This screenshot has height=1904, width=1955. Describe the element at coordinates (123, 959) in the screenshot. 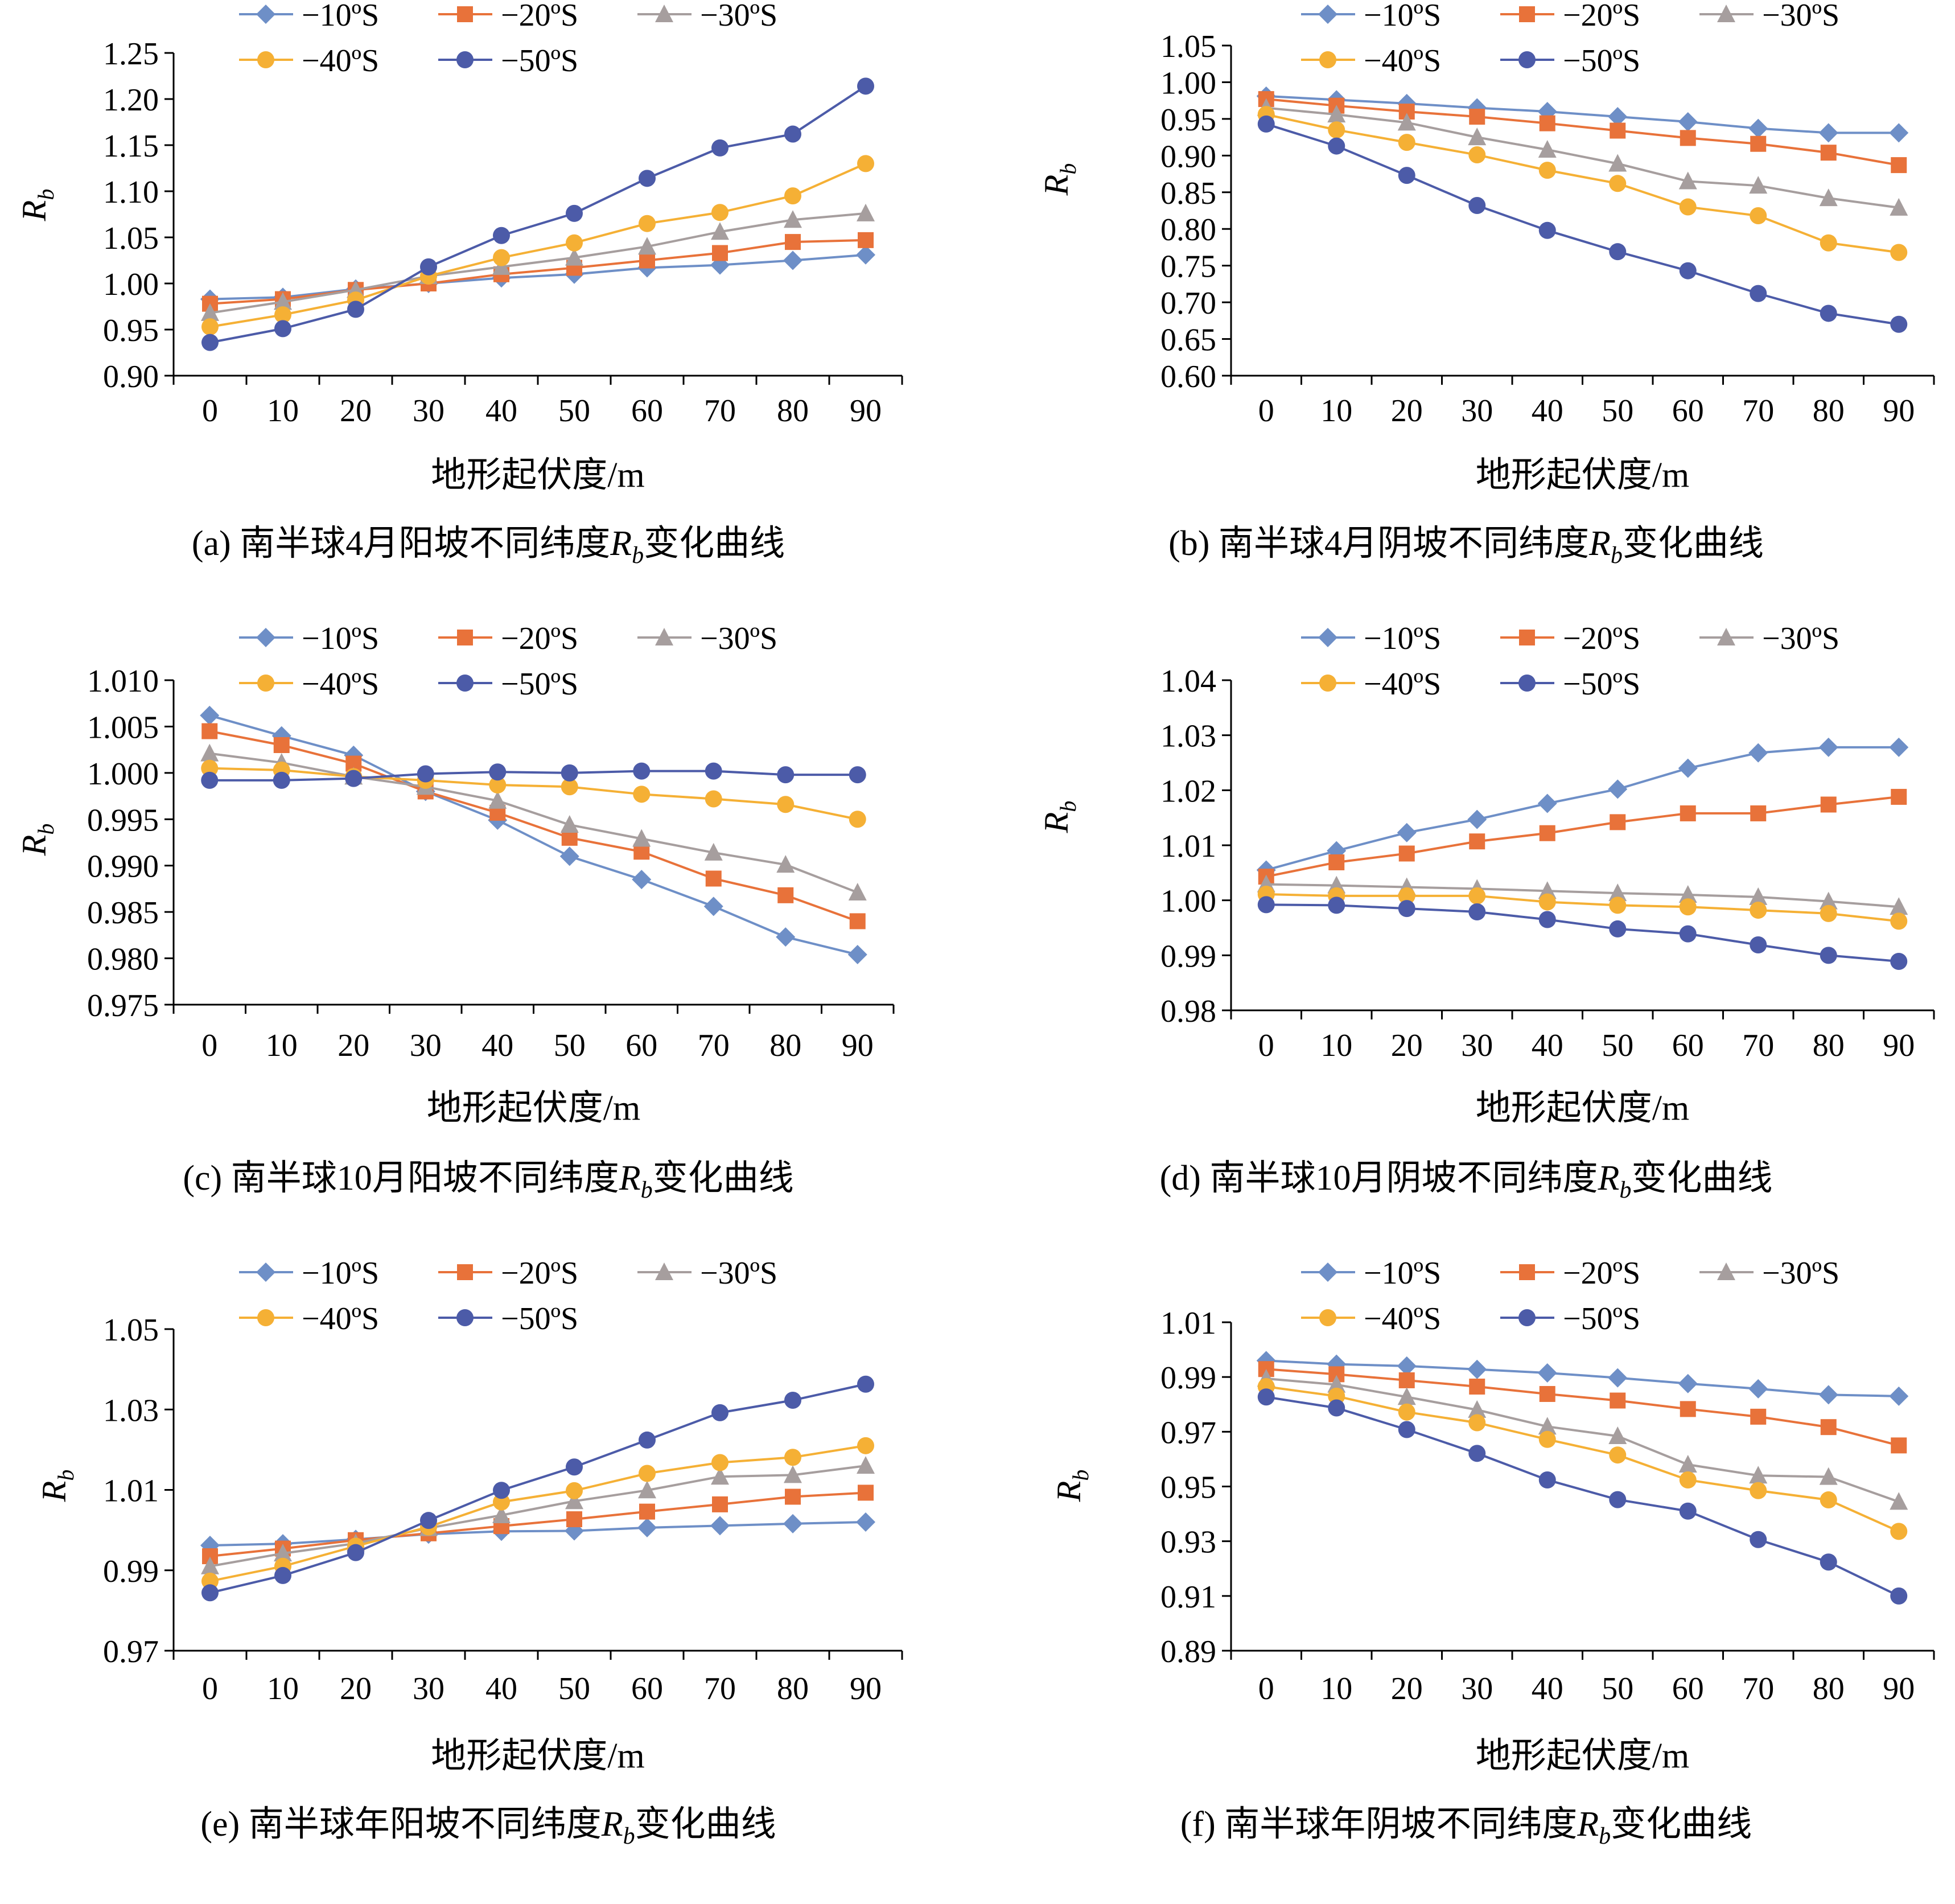

I see `y-tick-label: 0.980` at that location.